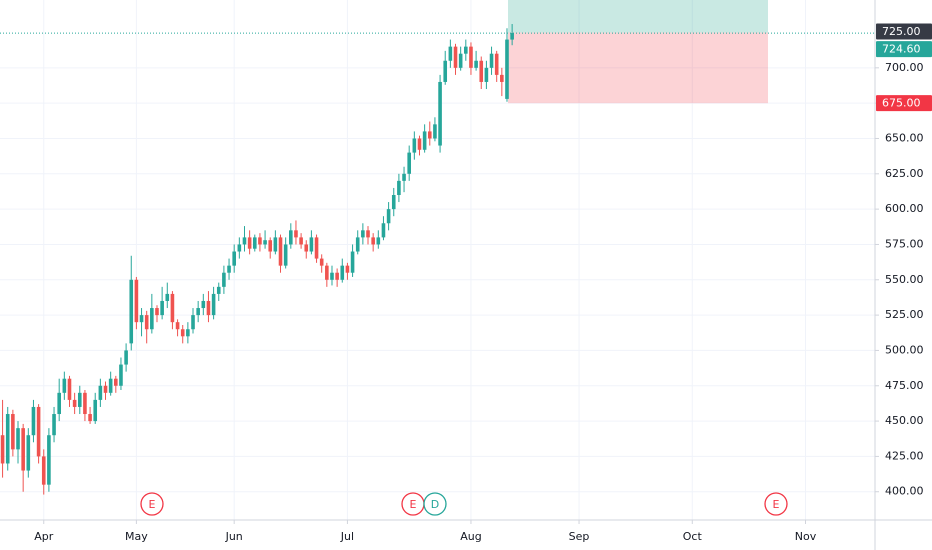 The image size is (932, 550). What do you see at coordinates (44, 536) in the screenshot?
I see `x-tick-label: Apr` at bounding box center [44, 536].